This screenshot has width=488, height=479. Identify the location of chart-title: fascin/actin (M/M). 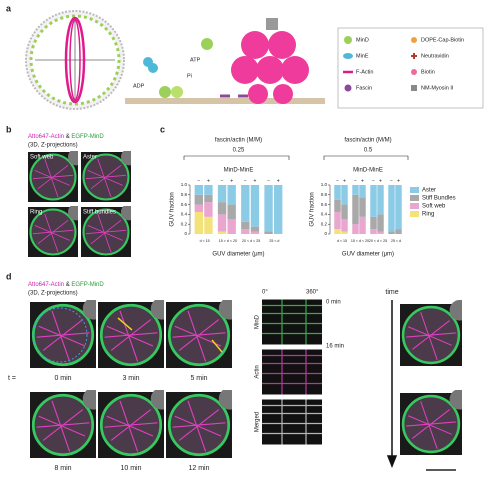
(367, 141).